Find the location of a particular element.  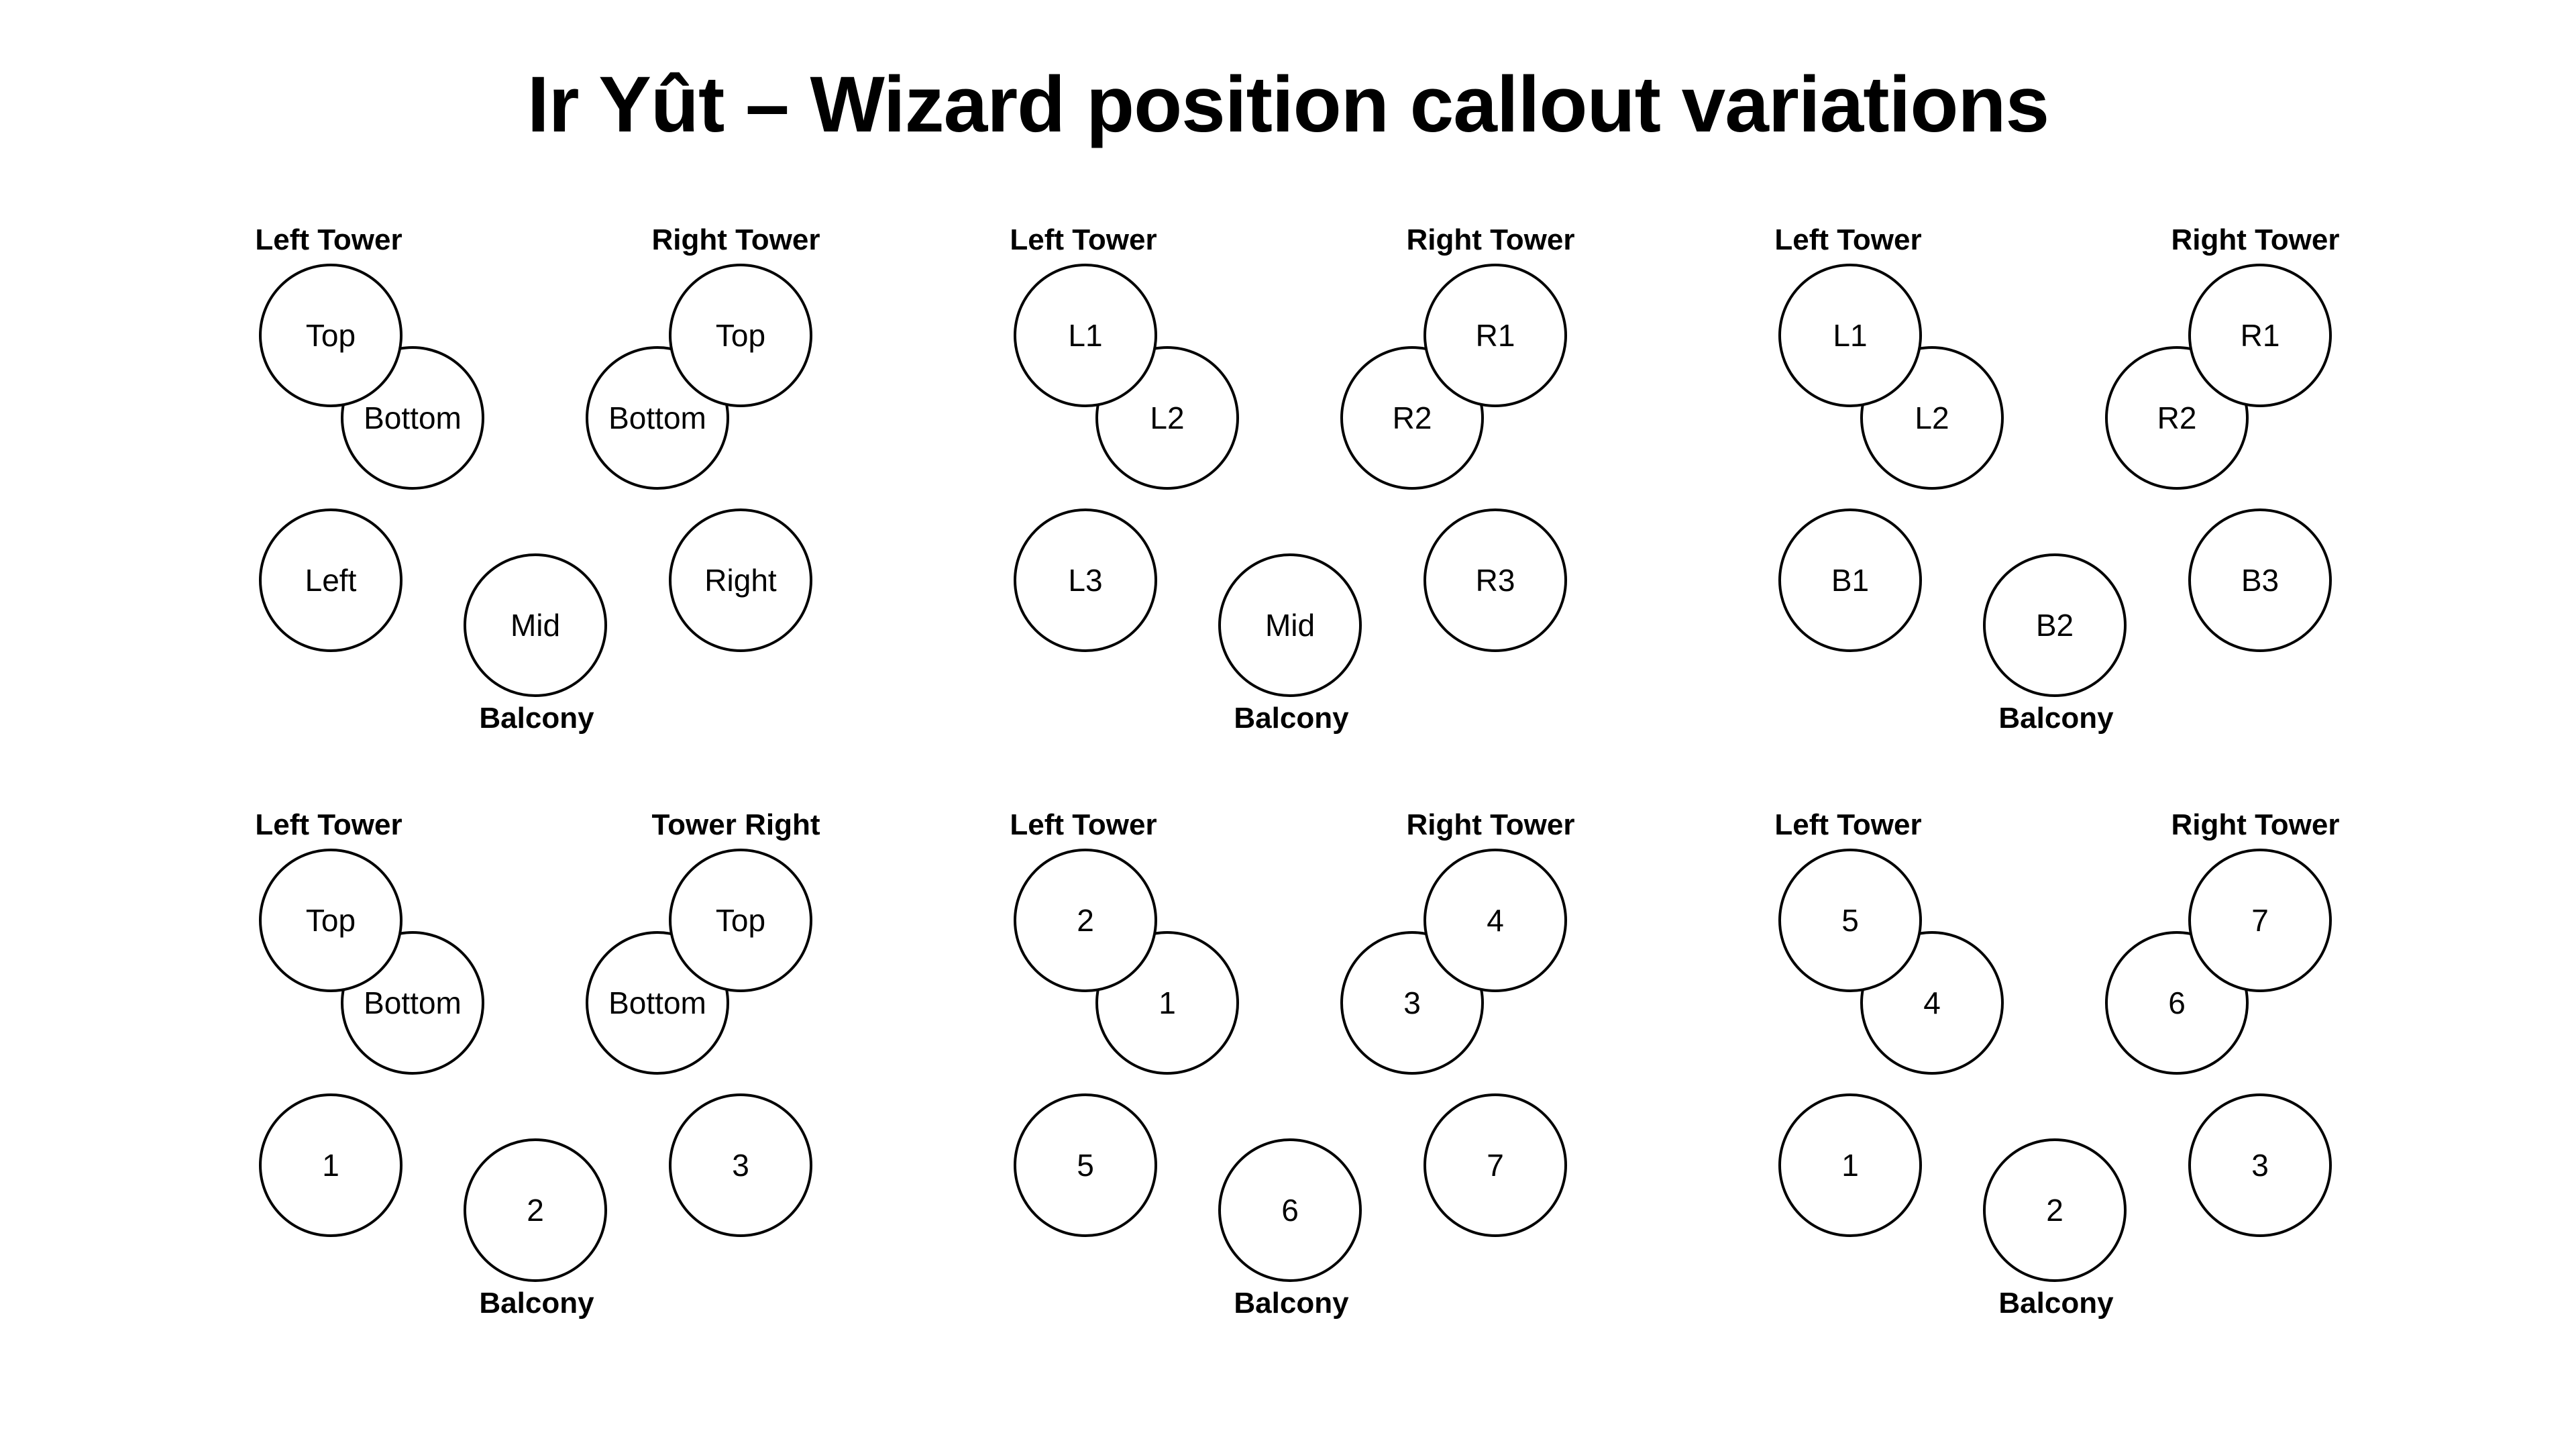

position-label: B3 is located at coordinates (2260, 580).